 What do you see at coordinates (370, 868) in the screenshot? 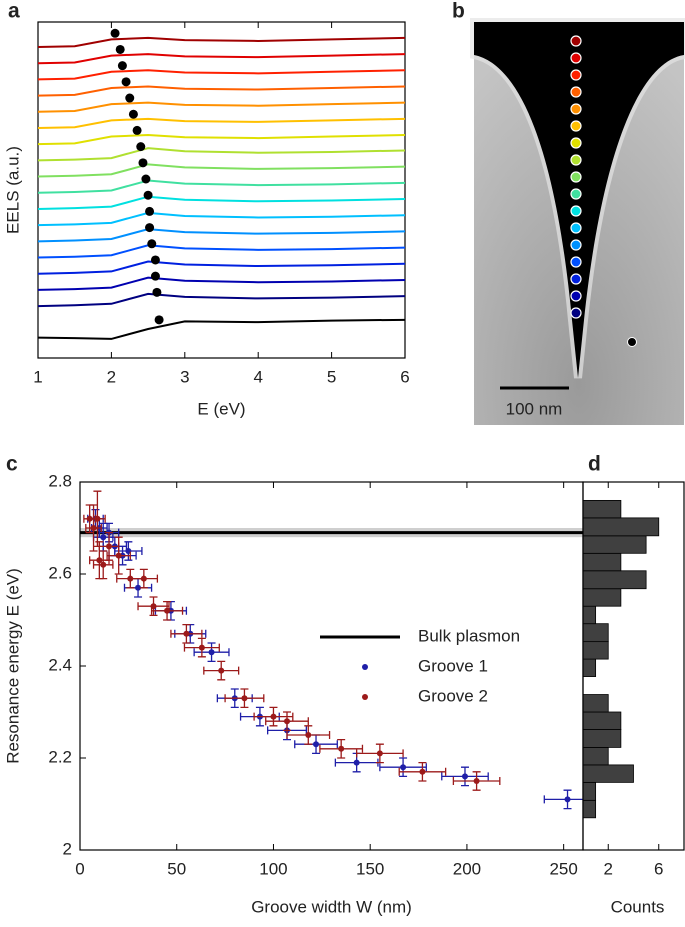
I see `x-tick-label: 150` at bounding box center [370, 868].